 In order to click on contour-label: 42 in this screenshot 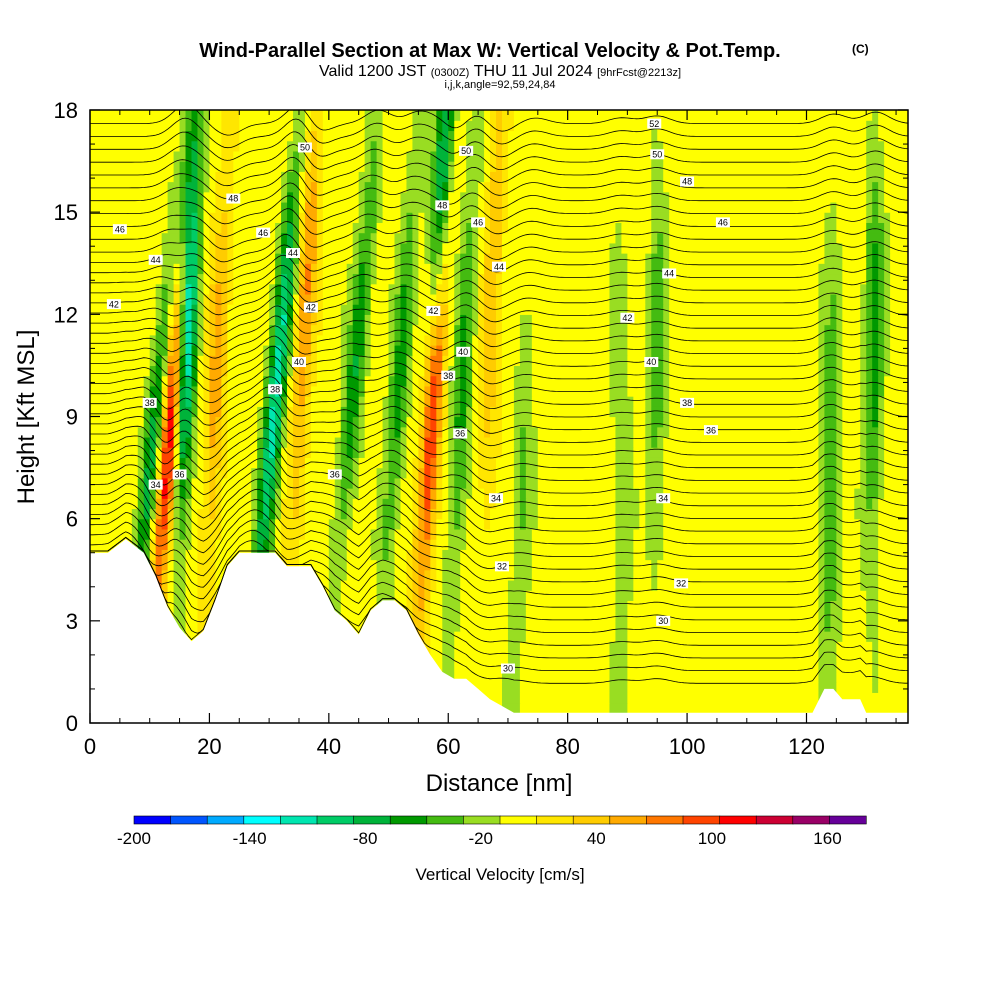, I will do `click(433, 310)`.